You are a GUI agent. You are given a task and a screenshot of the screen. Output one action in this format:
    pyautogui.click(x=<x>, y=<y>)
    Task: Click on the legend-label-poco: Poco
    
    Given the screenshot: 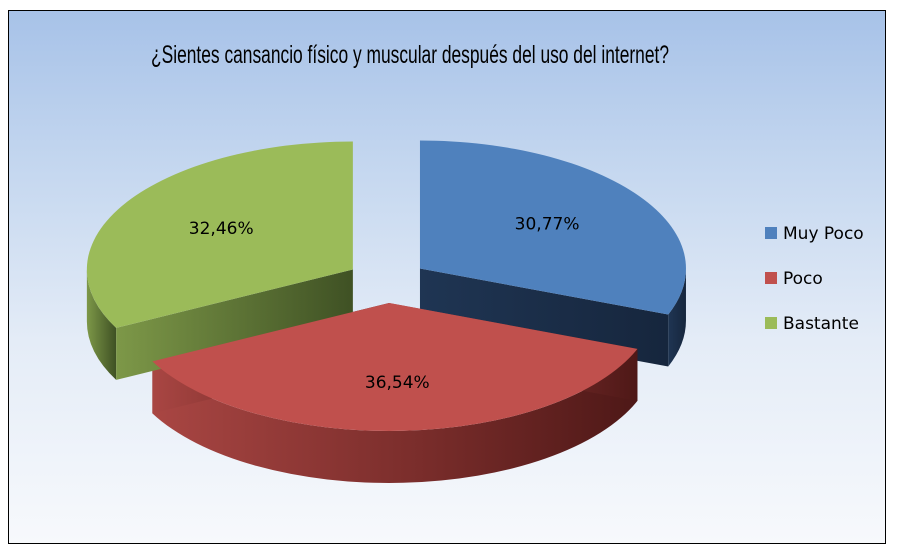 What is the action you would take?
    pyautogui.click(x=803, y=279)
    